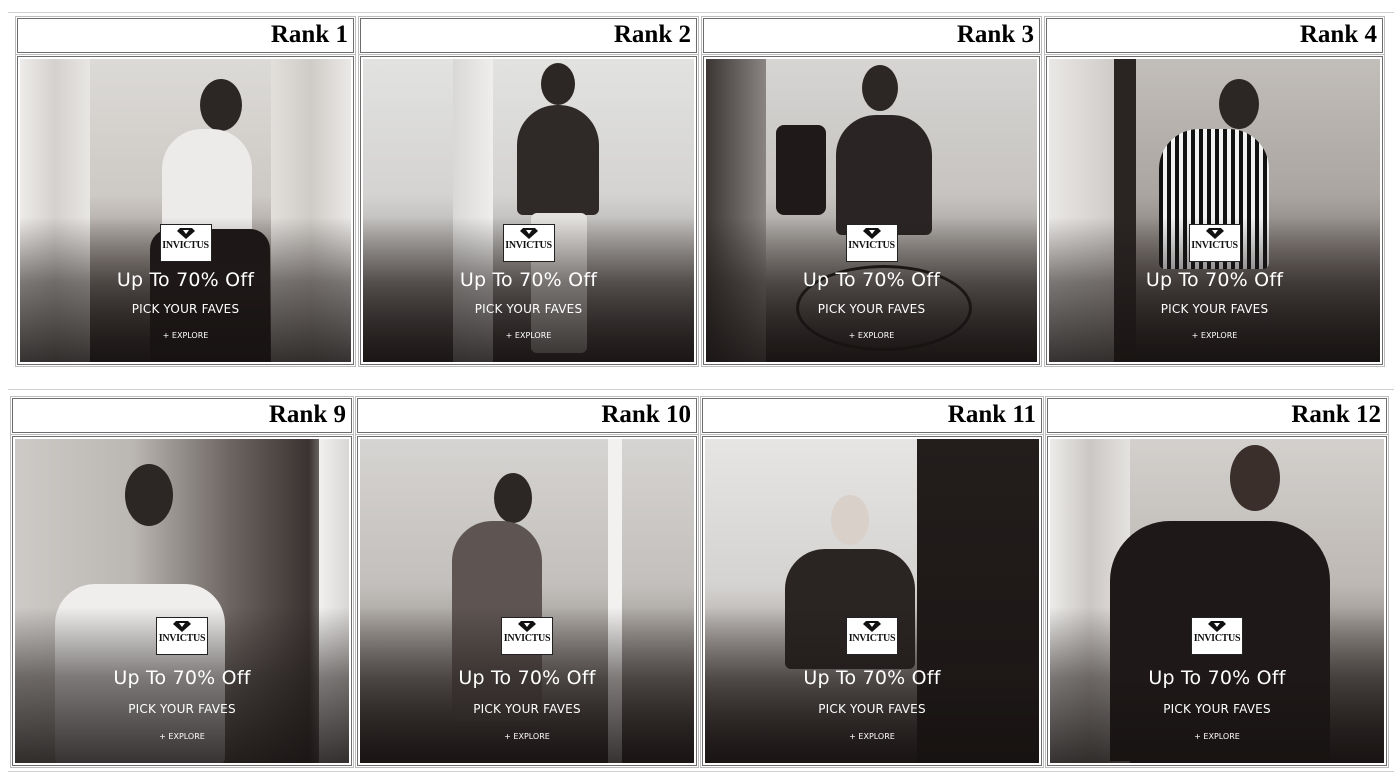  What do you see at coordinates (1214, 35) in the screenshot?
I see `rank-header-4: Rank 4` at bounding box center [1214, 35].